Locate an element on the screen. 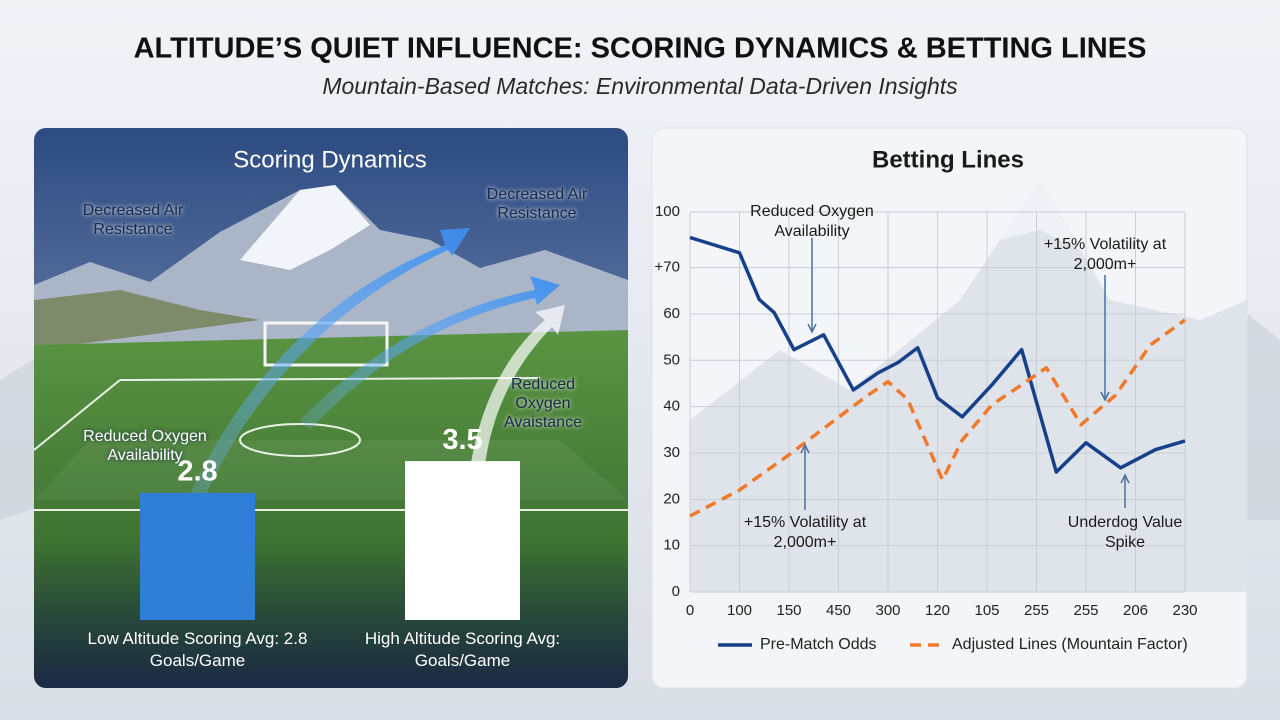  category-label: Low Altitude Scoring Avg: 2.8 Goals/Game is located at coordinates (197, 649).